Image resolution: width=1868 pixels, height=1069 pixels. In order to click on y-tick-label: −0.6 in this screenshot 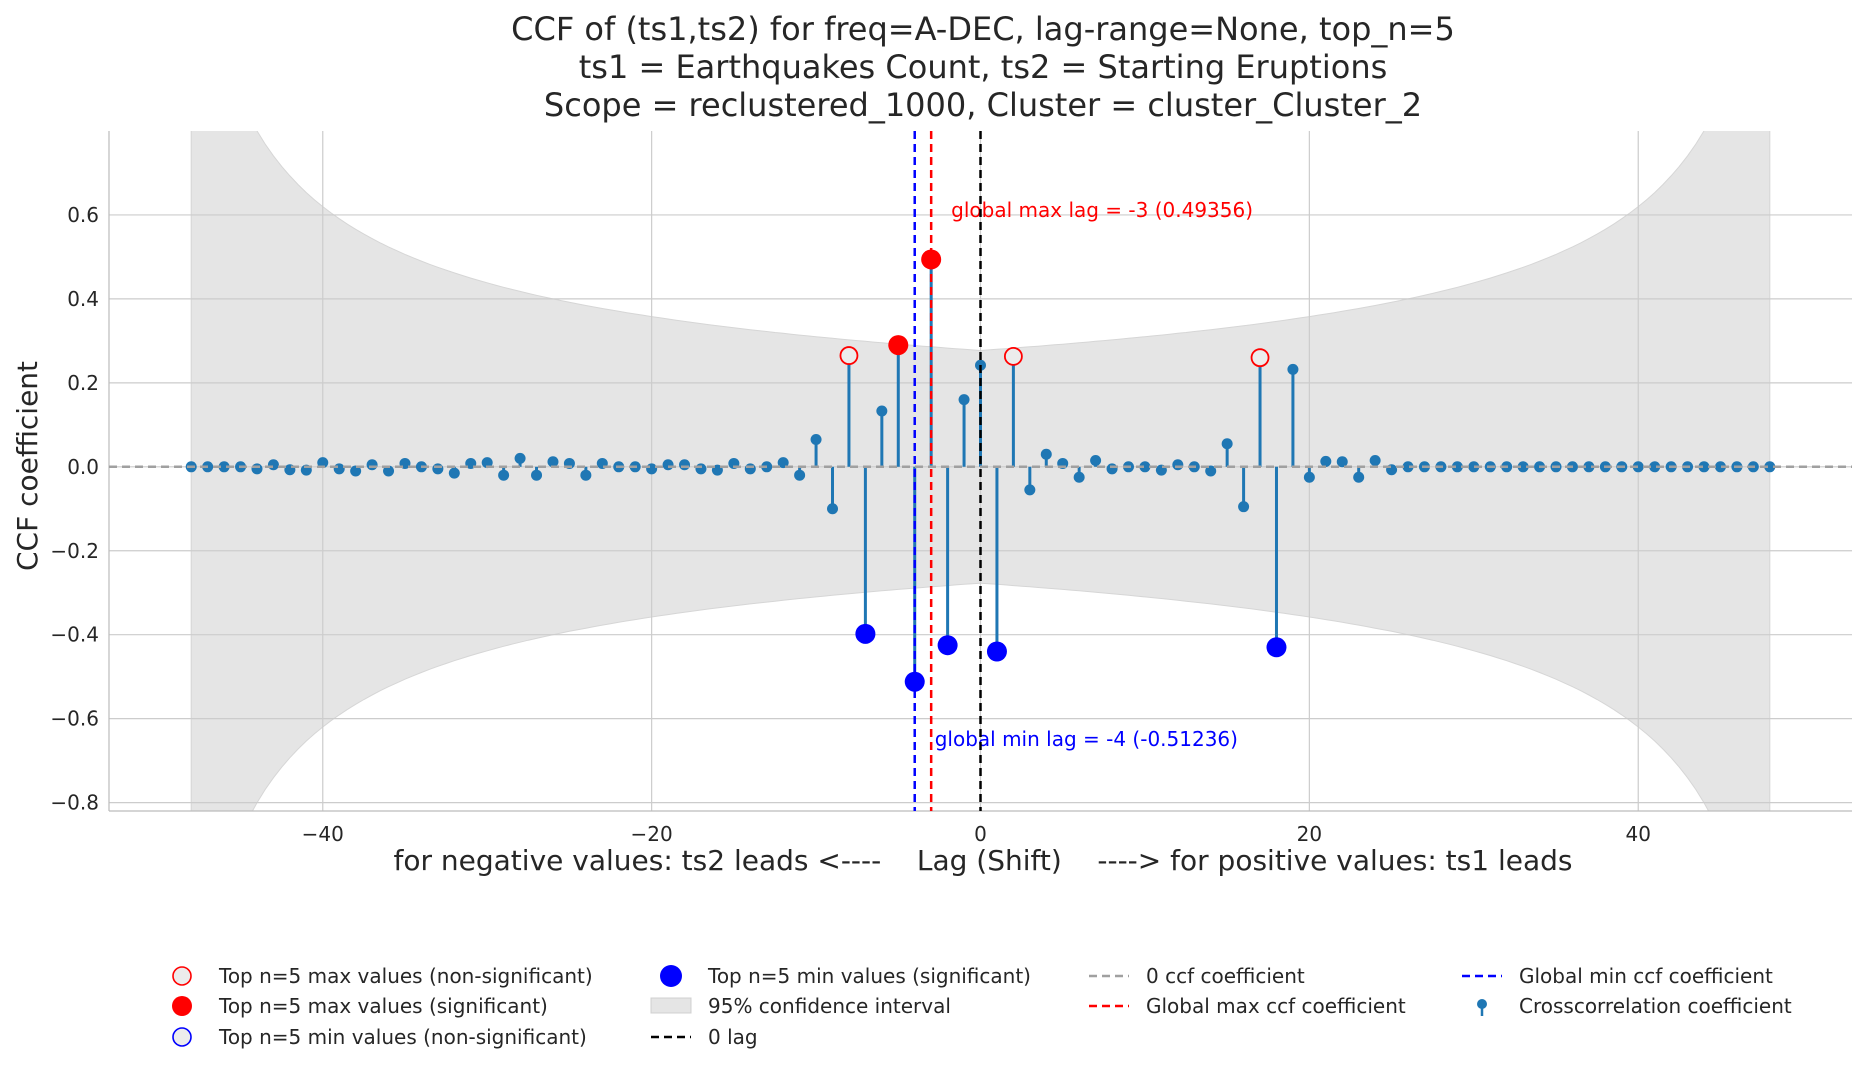, I will do `click(74, 719)`.